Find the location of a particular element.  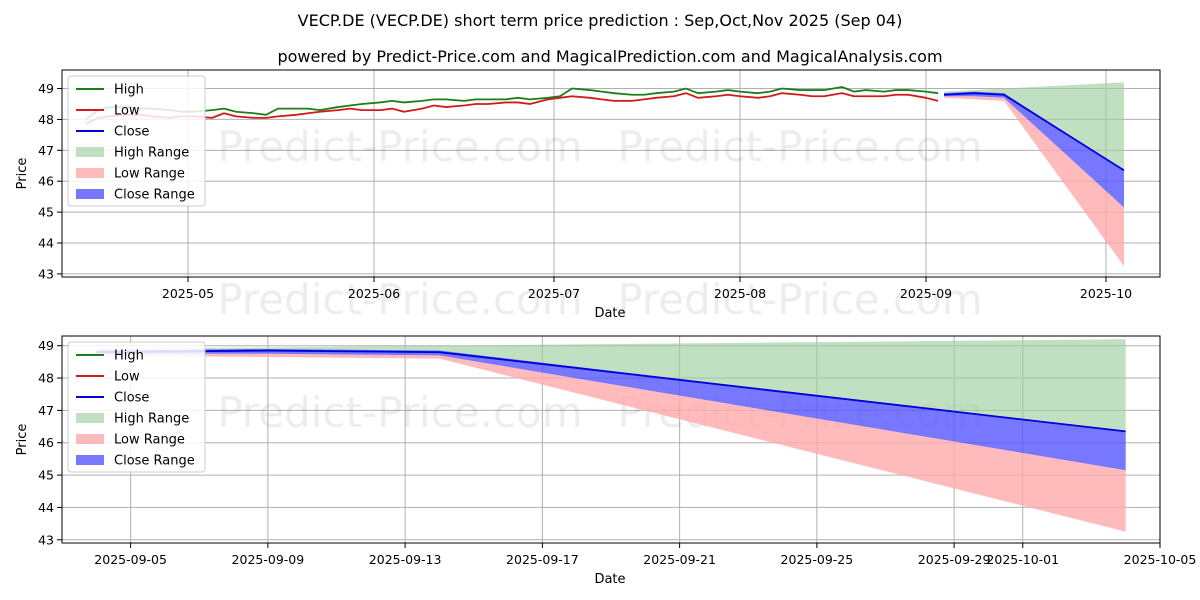

high-line is located at coordinates (512, 103).